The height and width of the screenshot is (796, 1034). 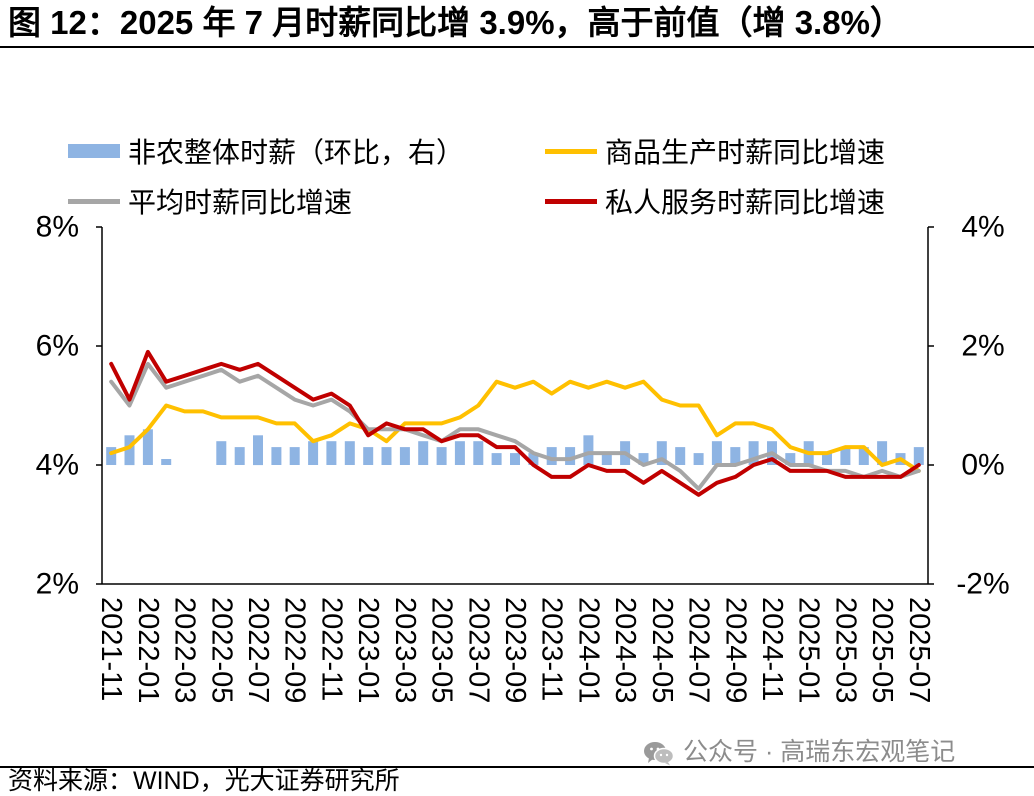 What do you see at coordinates (699, 650) in the screenshot?
I see `x-tick-label: 2024-07` at bounding box center [699, 650].